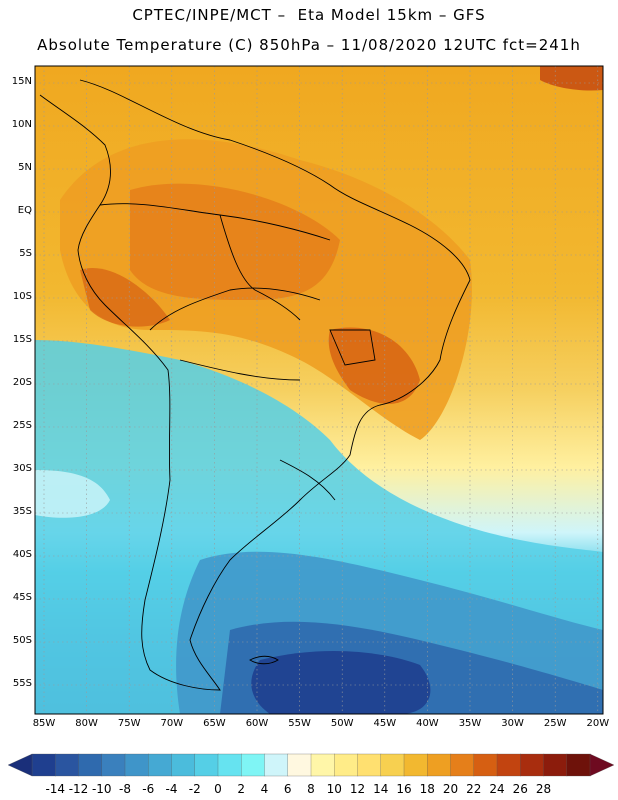 This screenshot has width=618, height=800. What do you see at coordinates (311, 789) in the screenshot?
I see `colorbar-label: 8` at bounding box center [311, 789].